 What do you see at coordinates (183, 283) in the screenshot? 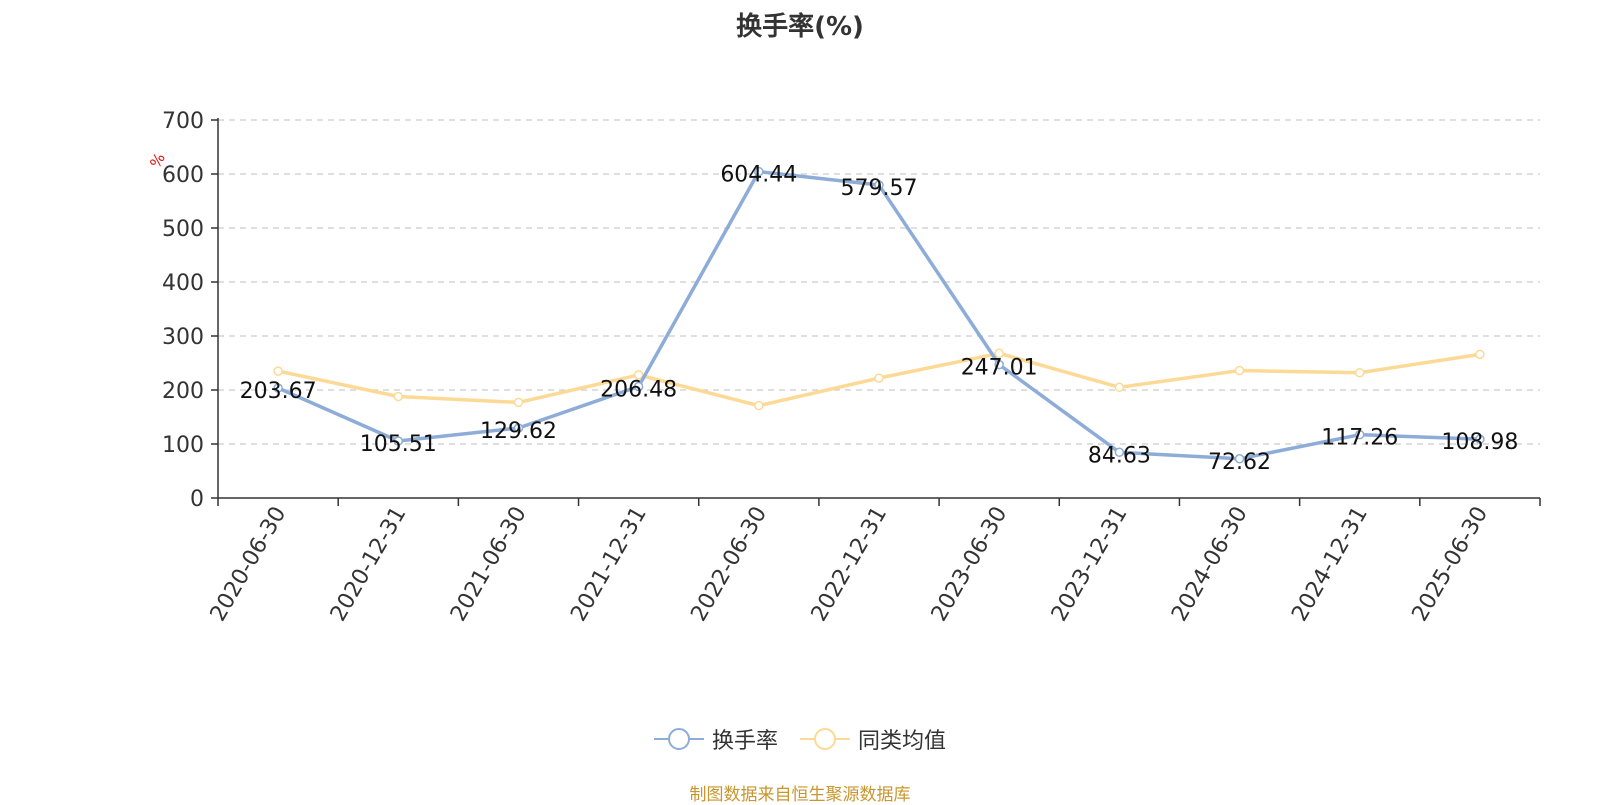
I see `y-tick-label: 400` at bounding box center [183, 283].